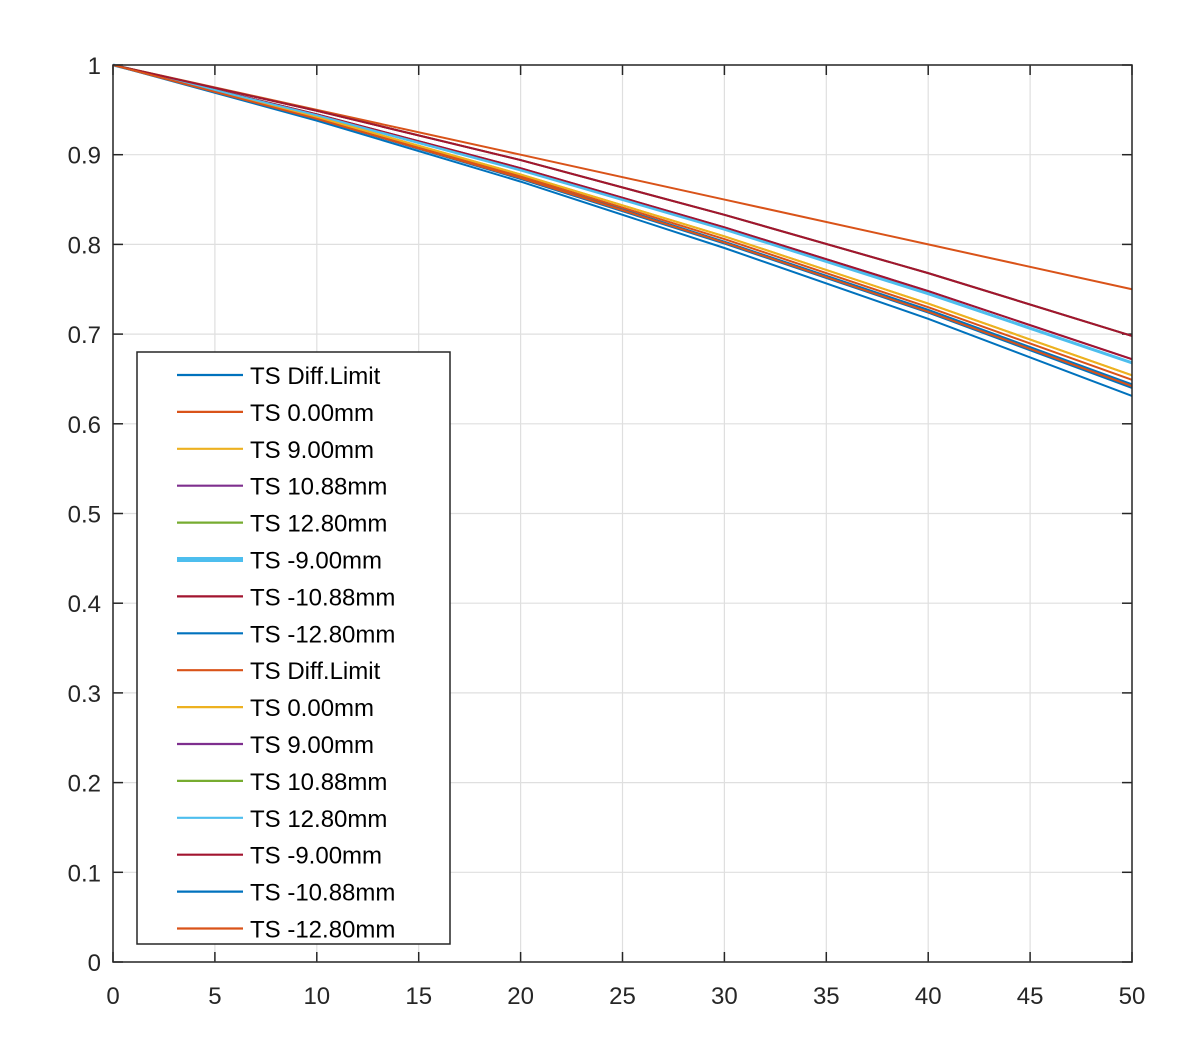  Describe the element at coordinates (84, 604) in the screenshot. I see `y-tick-label: 0.4` at that location.